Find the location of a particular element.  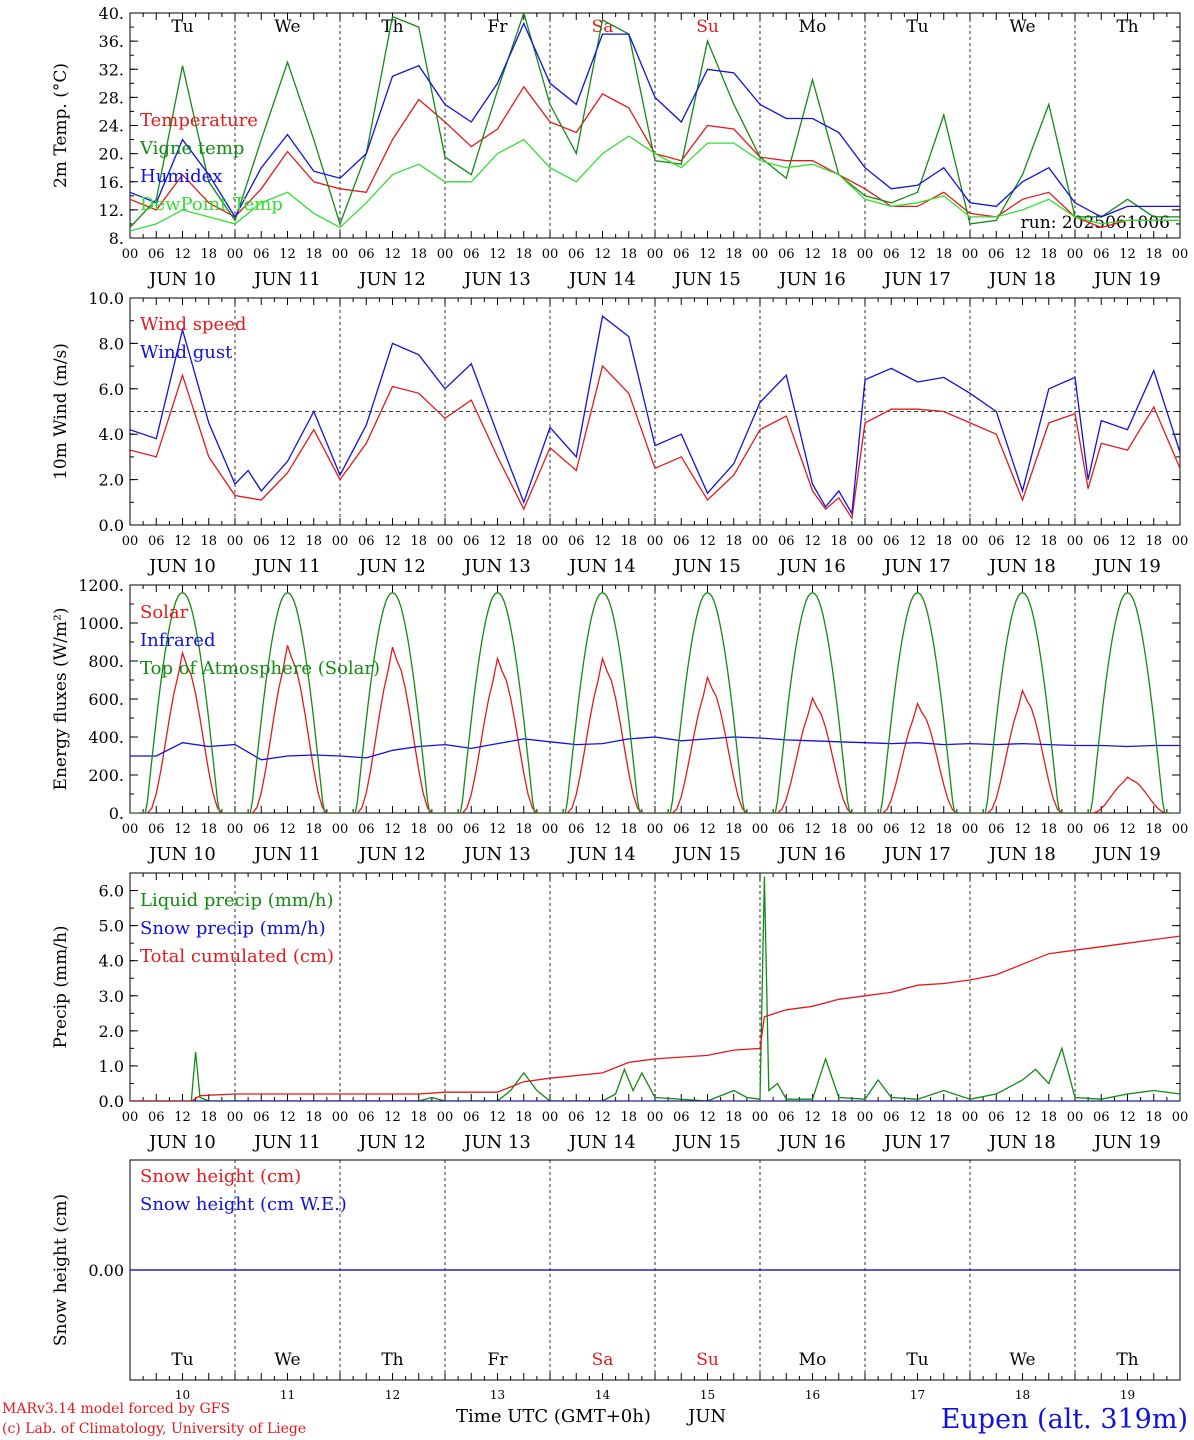

legend-entry: Infrared is located at coordinates (177, 640).